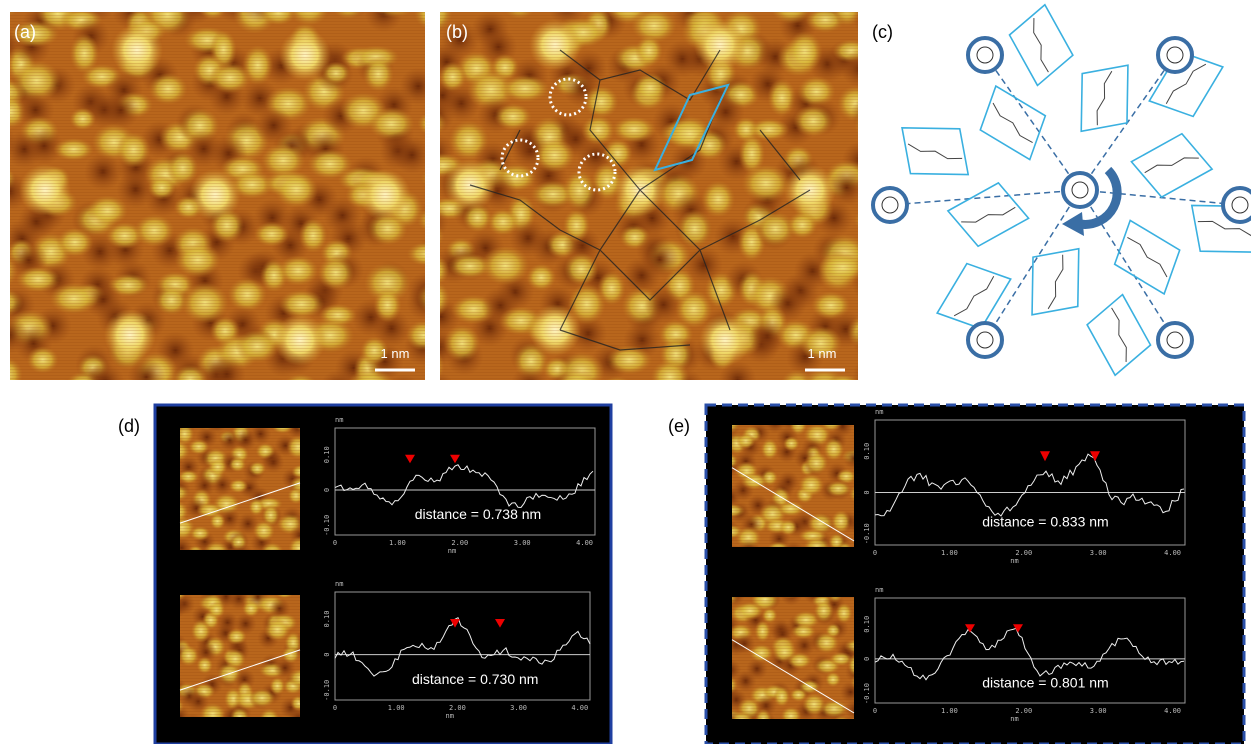 Image resolution: width=1251 pixels, height=744 pixels. Describe the element at coordinates (985, 197) in the screenshot. I see `link-dash` at that location.